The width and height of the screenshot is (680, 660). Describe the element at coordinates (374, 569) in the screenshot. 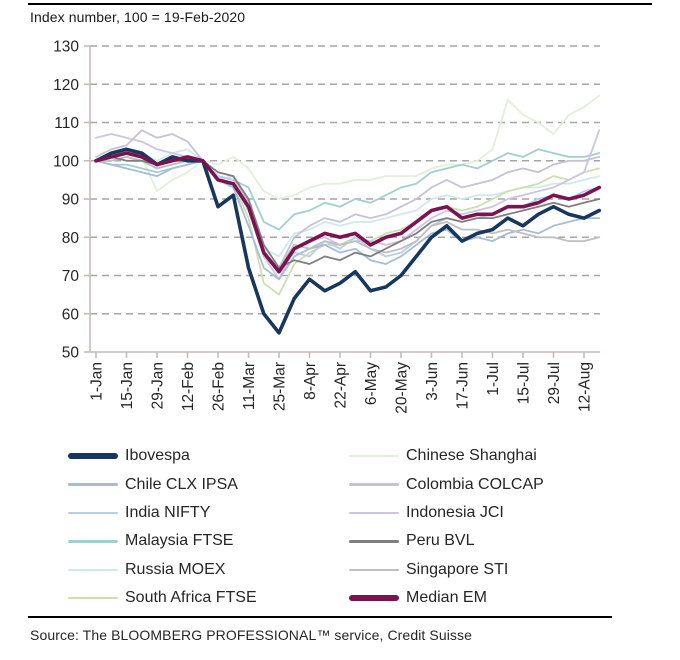

I see `legend-swatch-singapore-sti` at that location.